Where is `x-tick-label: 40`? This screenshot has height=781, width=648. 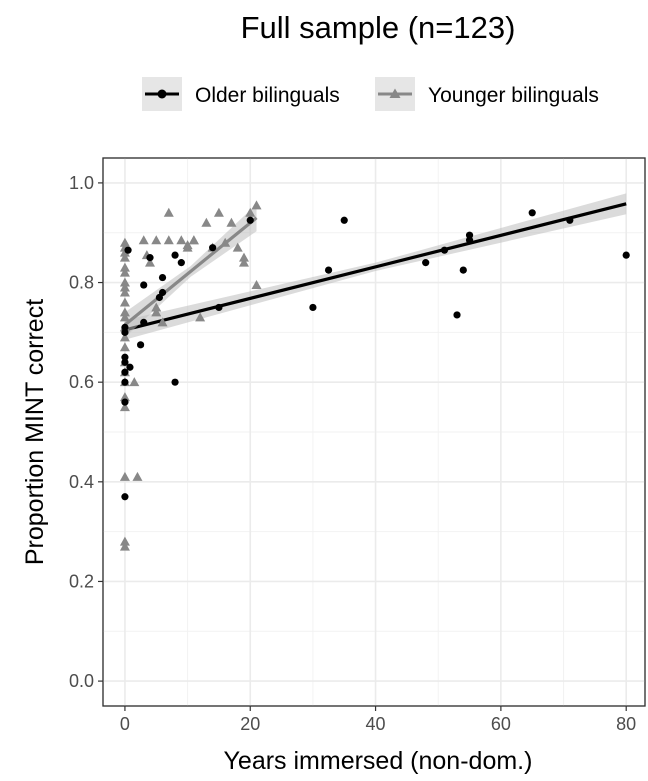 x-tick-label: 40 is located at coordinates (376, 724).